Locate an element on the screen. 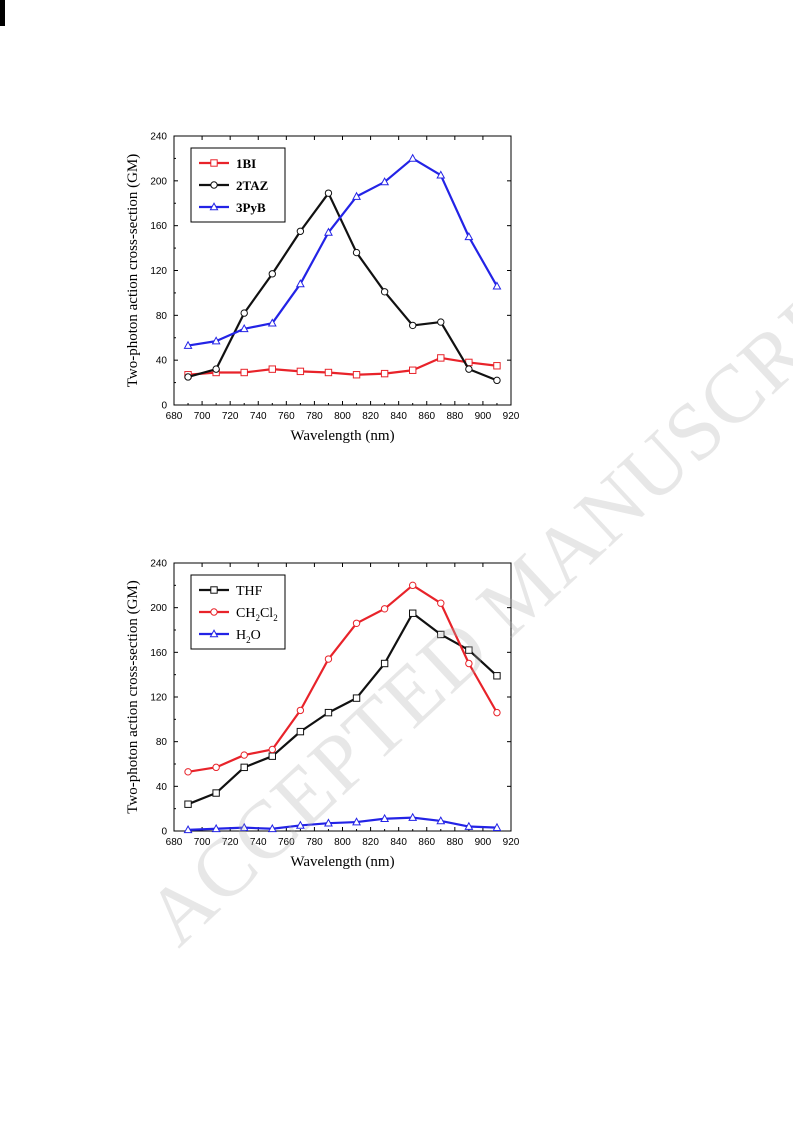  legend-label: 1BI is located at coordinates (246, 163).